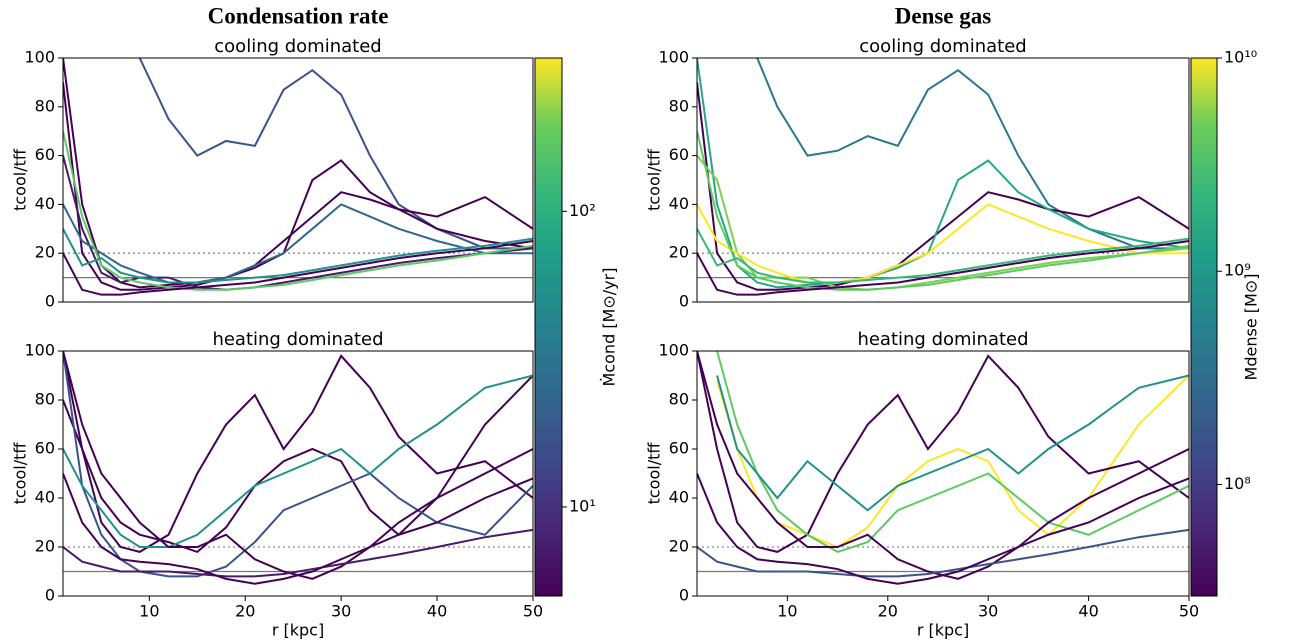 The height and width of the screenshot is (643, 1293). What do you see at coordinates (1240, 57) in the screenshot?
I see `colorbar-tick-label: 10¹⁰` at bounding box center [1240, 57].